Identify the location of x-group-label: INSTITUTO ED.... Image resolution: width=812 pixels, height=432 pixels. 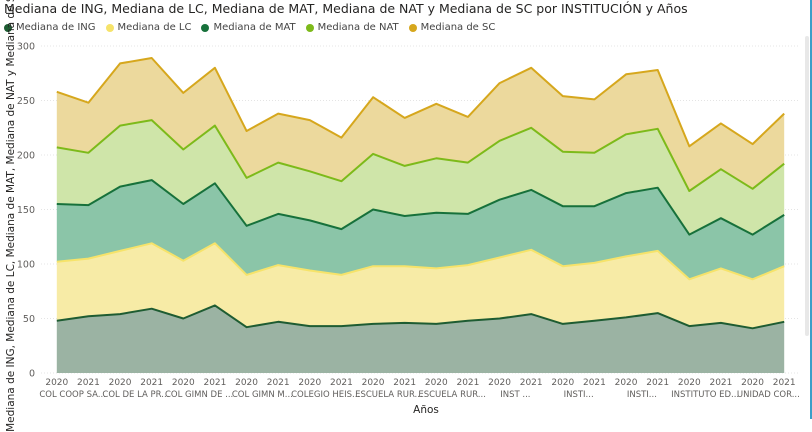
(705, 395).